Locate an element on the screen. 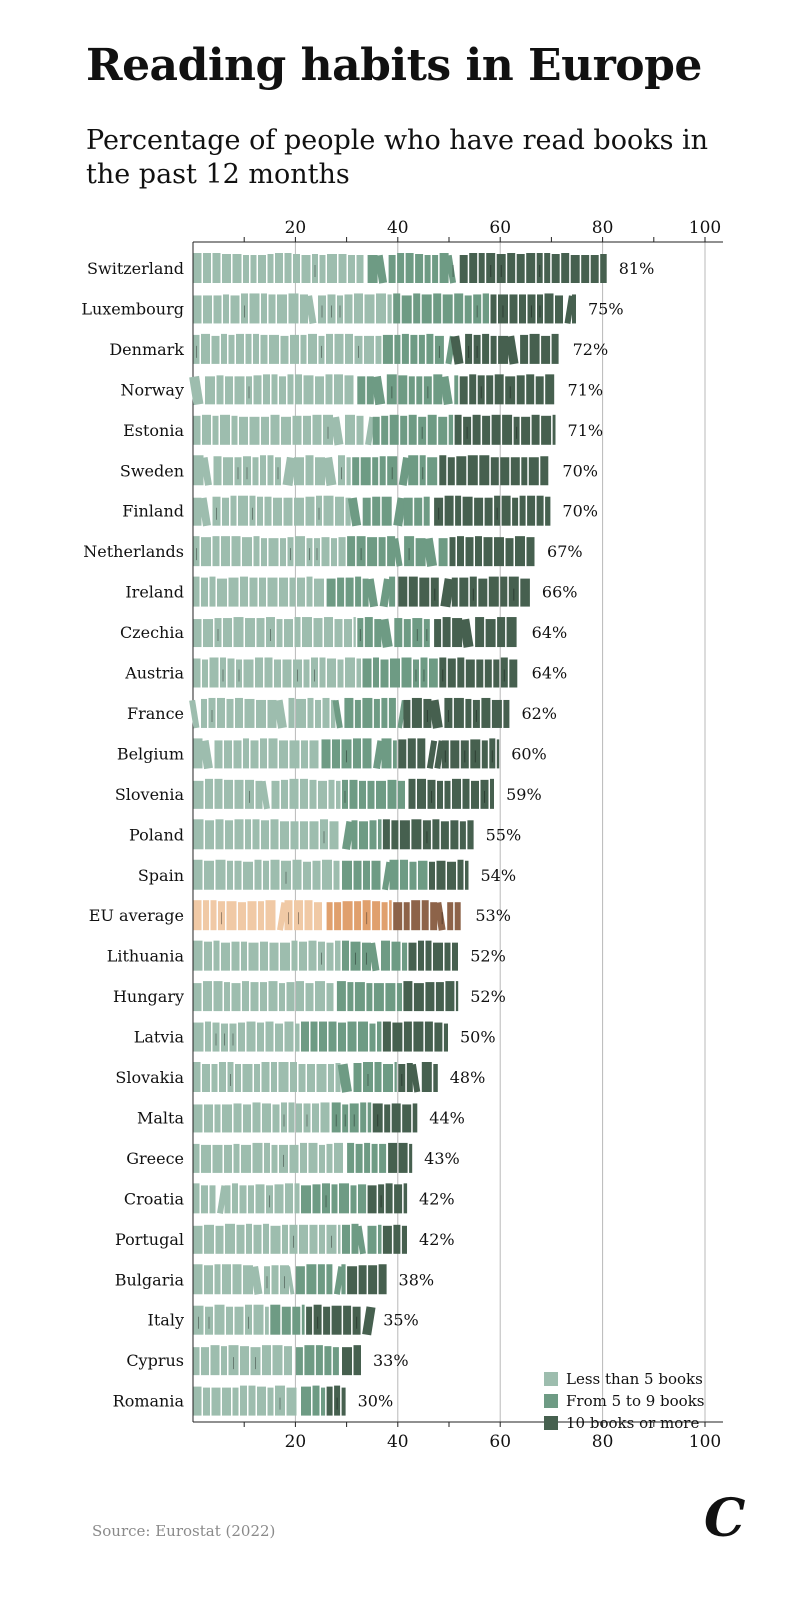 The width and height of the screenshot is (799, 1600). country-label: Lithuania is located at coordinates (146, 956).